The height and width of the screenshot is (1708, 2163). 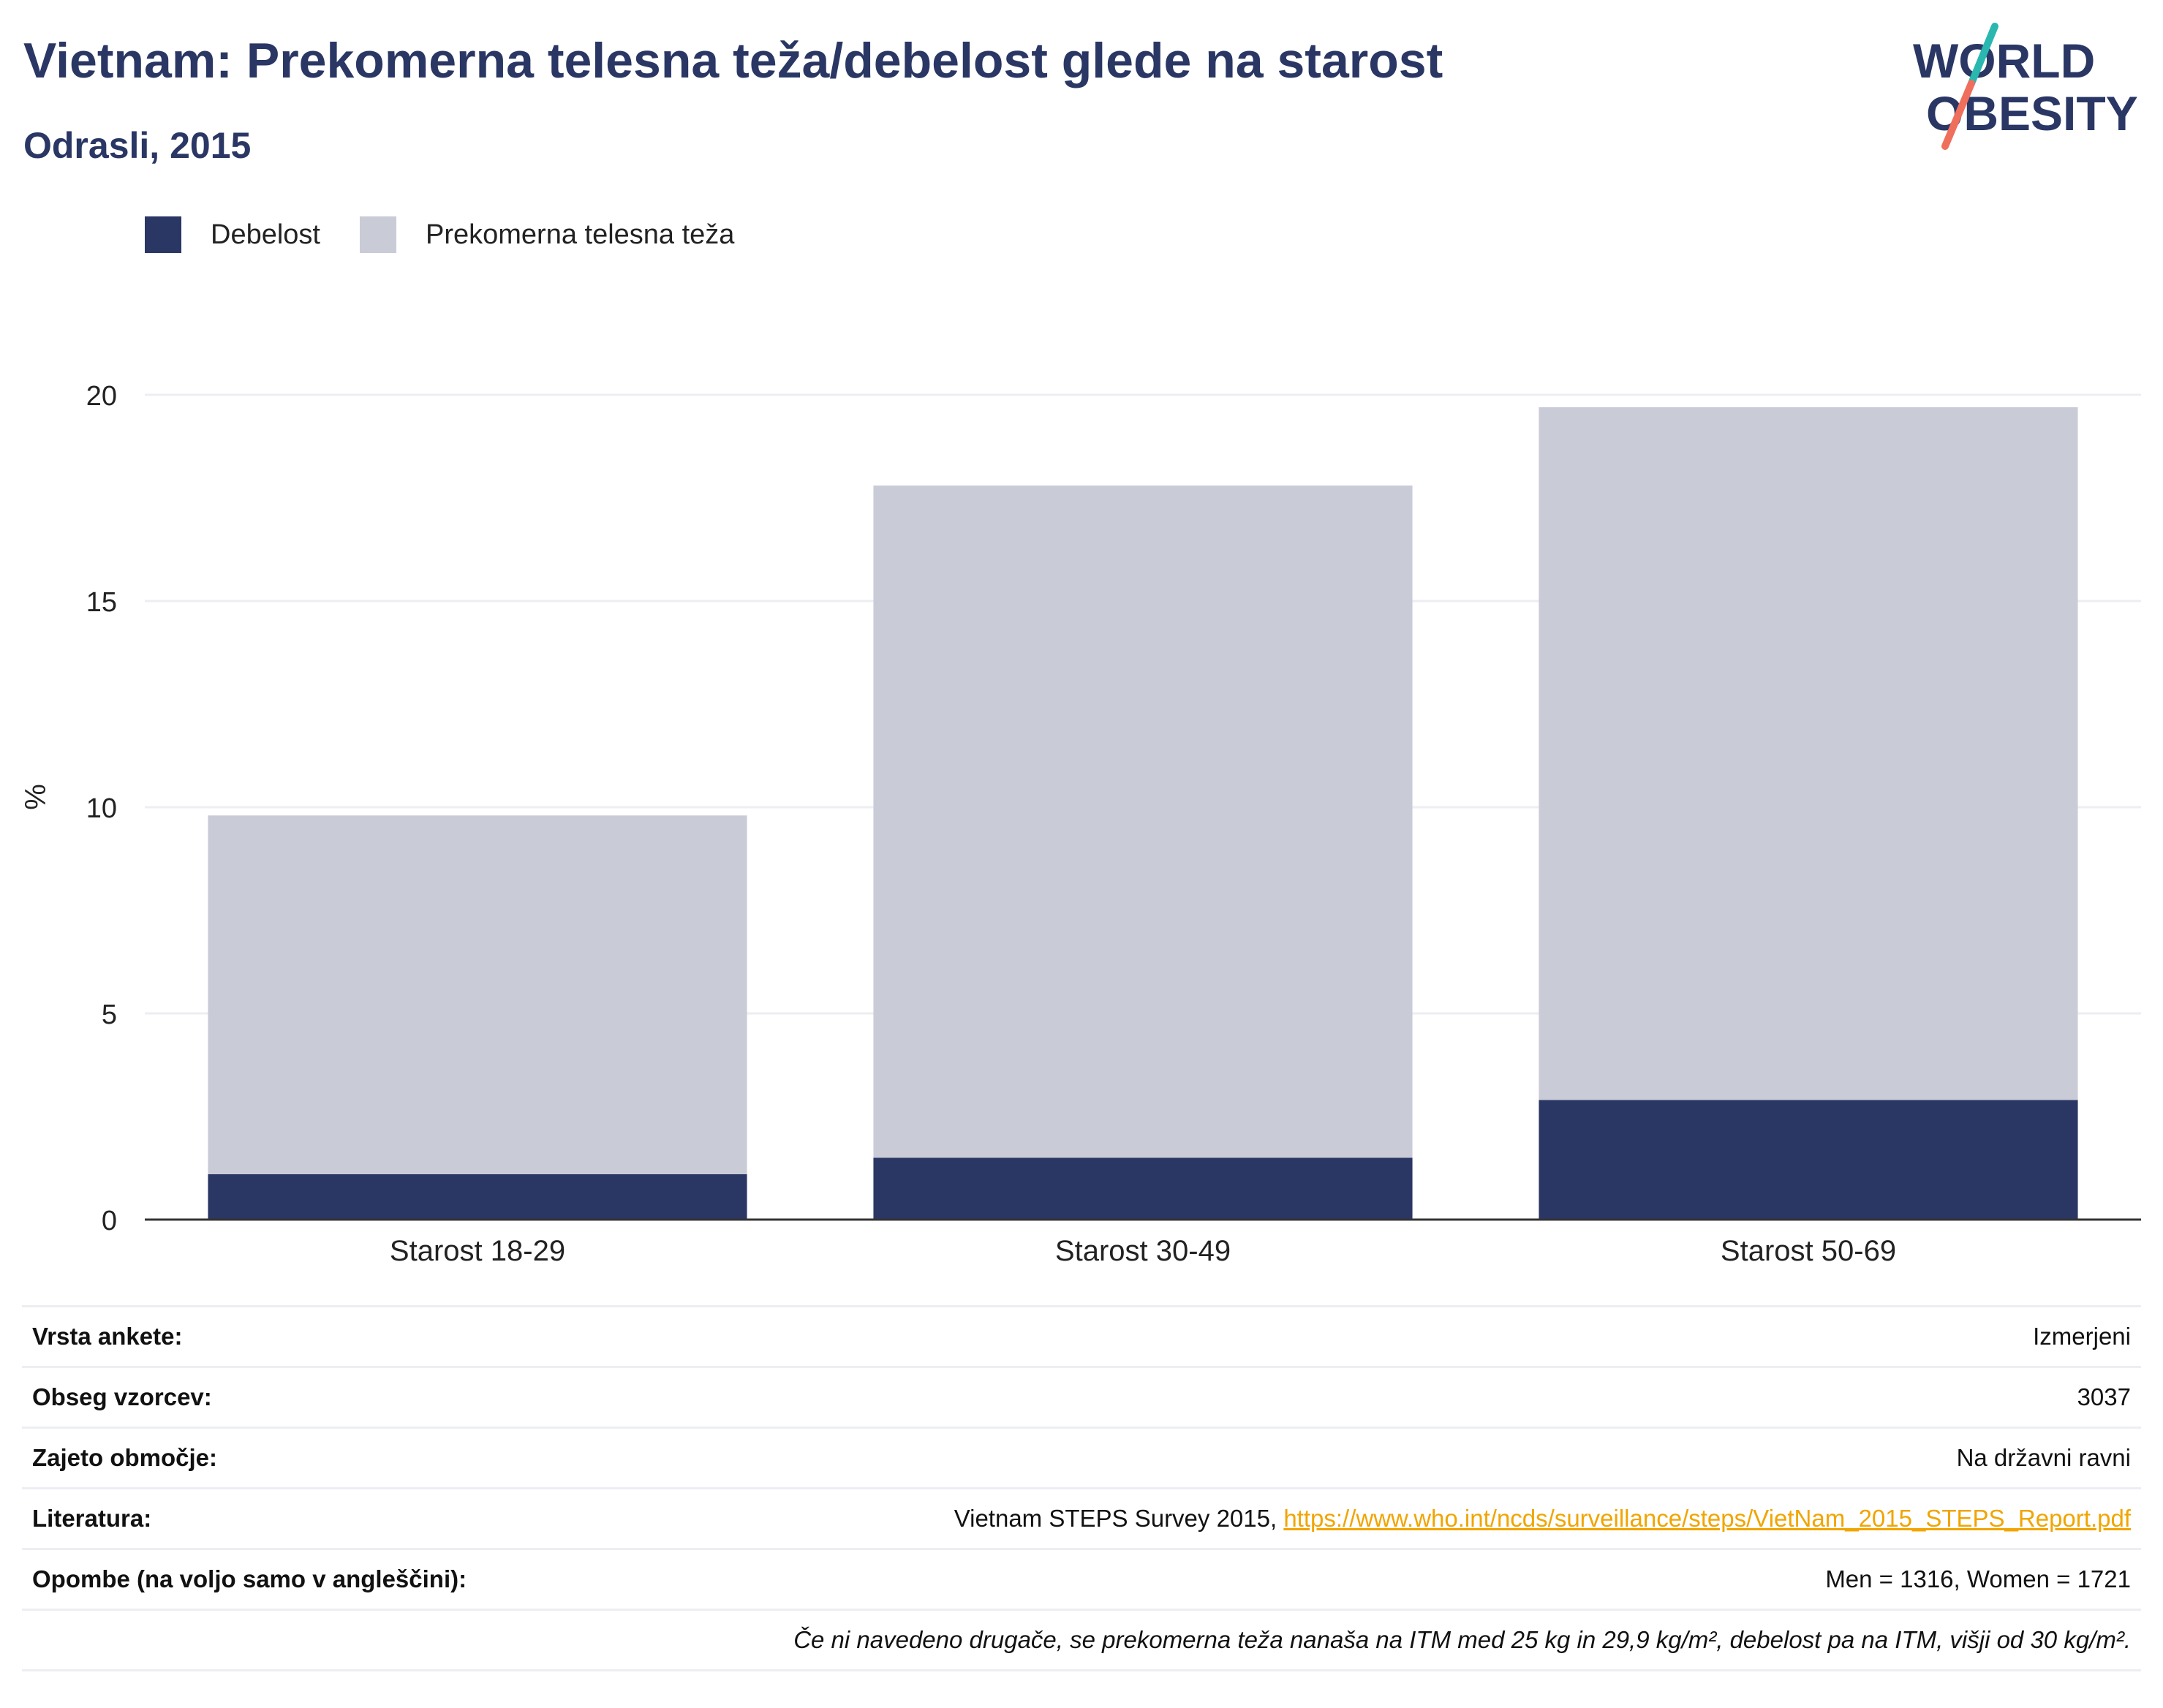 What do you see at coordinates (1983, 55) in the screenshot?
I see `logo-slash-teal` at bounding box center [1983, 55].